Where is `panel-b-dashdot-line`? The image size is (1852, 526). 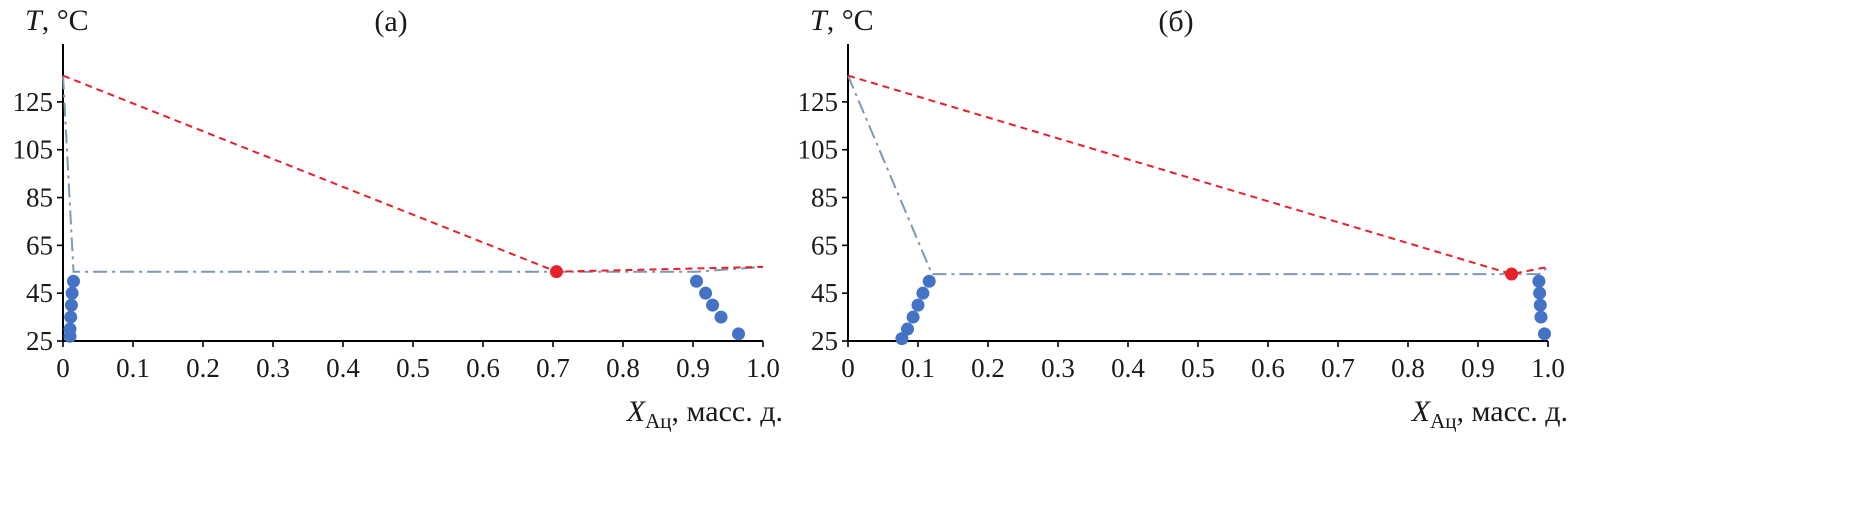
panel-b-dashdot-line is located at coordinates (1198, 175).